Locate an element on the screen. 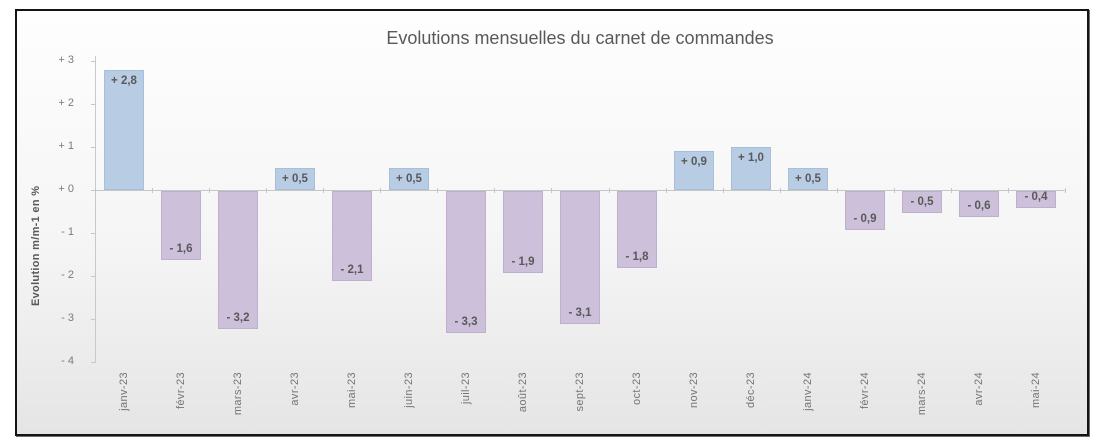 The height and width of the screenshot is (445, 1101). y-axis-tick-label: + 0 is located at coordinates (66, 189).